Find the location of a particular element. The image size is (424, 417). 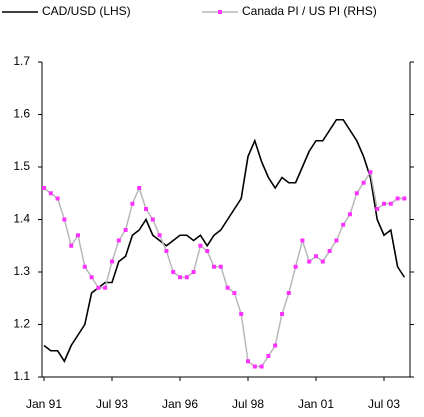

x-tick-label: Jul 93 is located at coordinates (112, 404).